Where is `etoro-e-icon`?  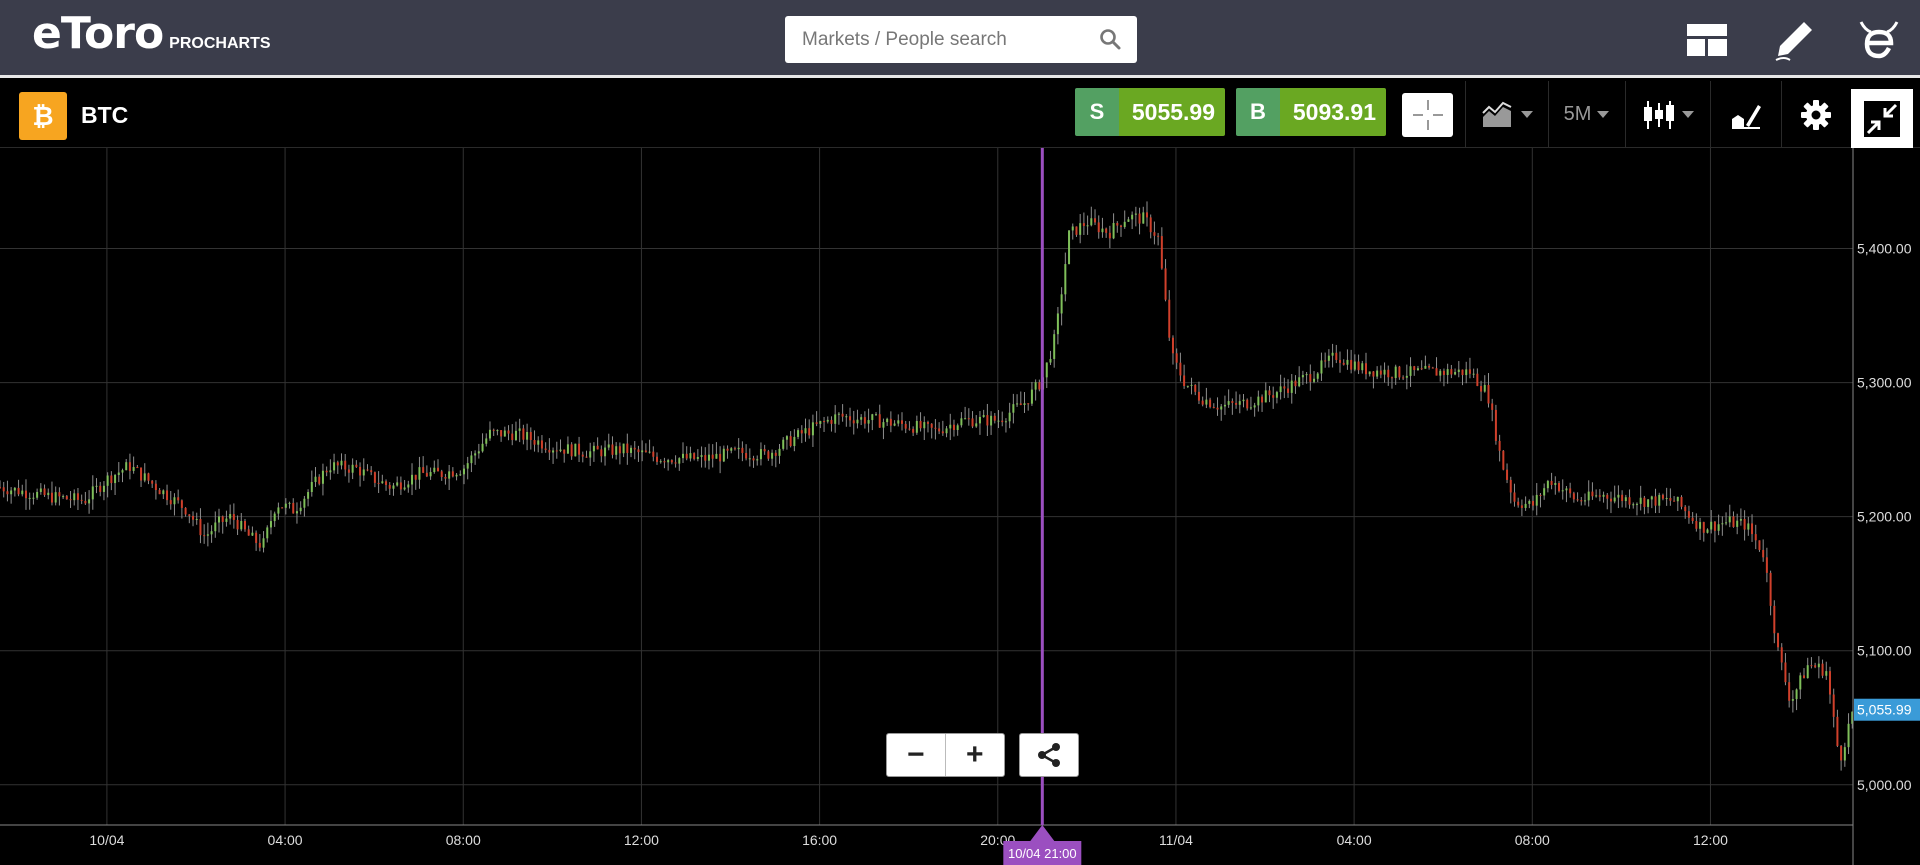 etoro-e-icon is located at coordinates (1879, 40).